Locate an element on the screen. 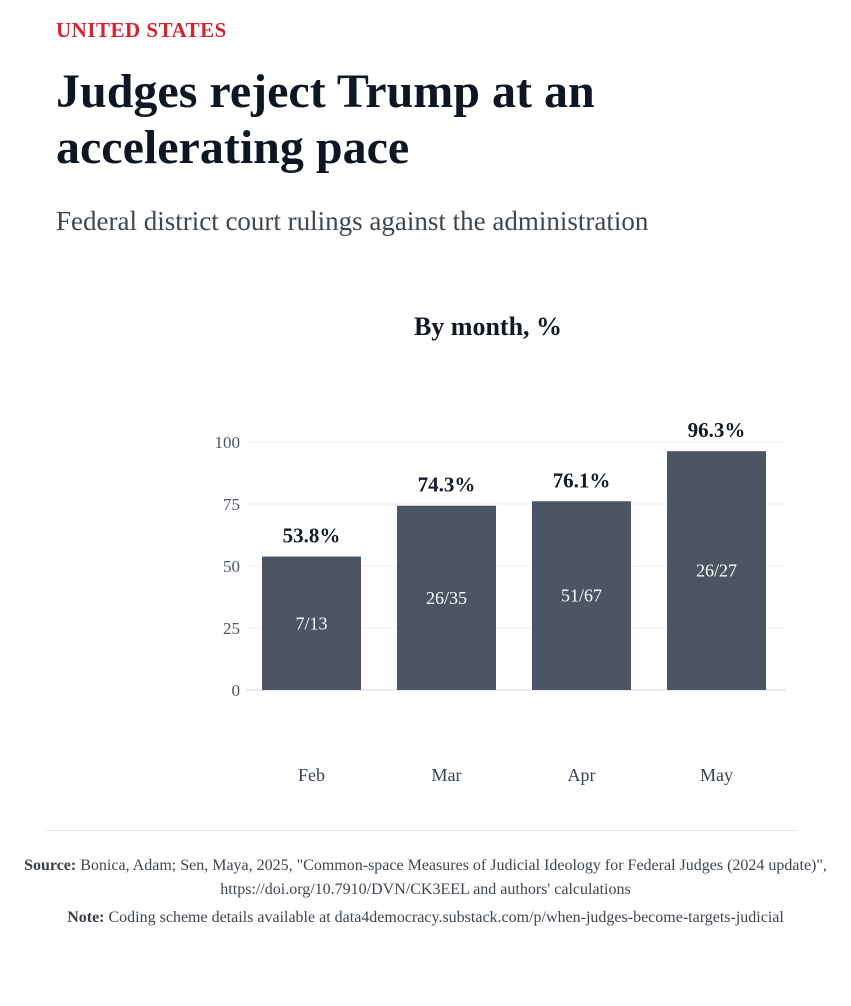  x-tick-label: May is located at coordinates (716, 775).